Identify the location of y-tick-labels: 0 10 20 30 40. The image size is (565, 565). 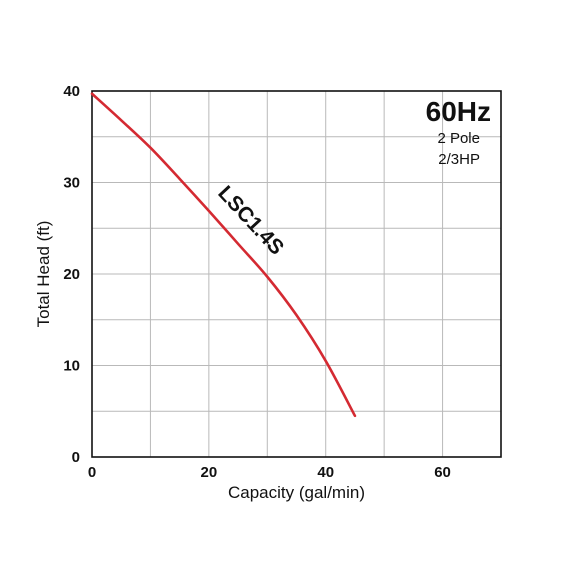
(71, 274).